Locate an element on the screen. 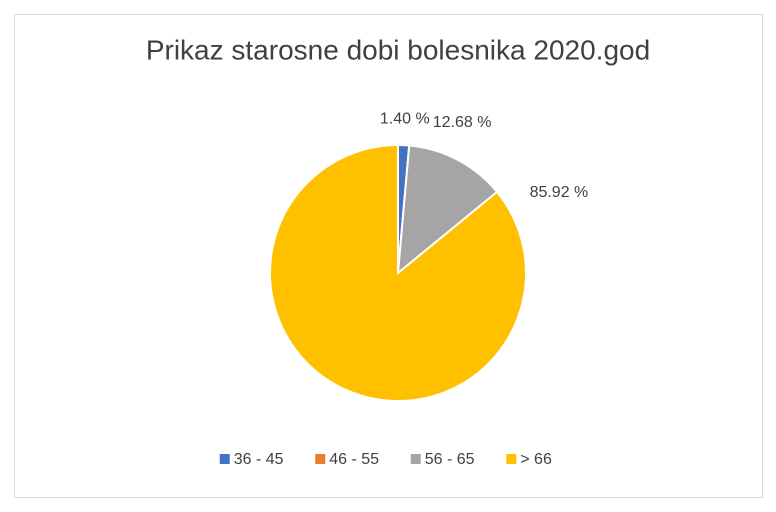 This screenshot has height=512, width=776. pie-slice is located at coordinates (447, 210).